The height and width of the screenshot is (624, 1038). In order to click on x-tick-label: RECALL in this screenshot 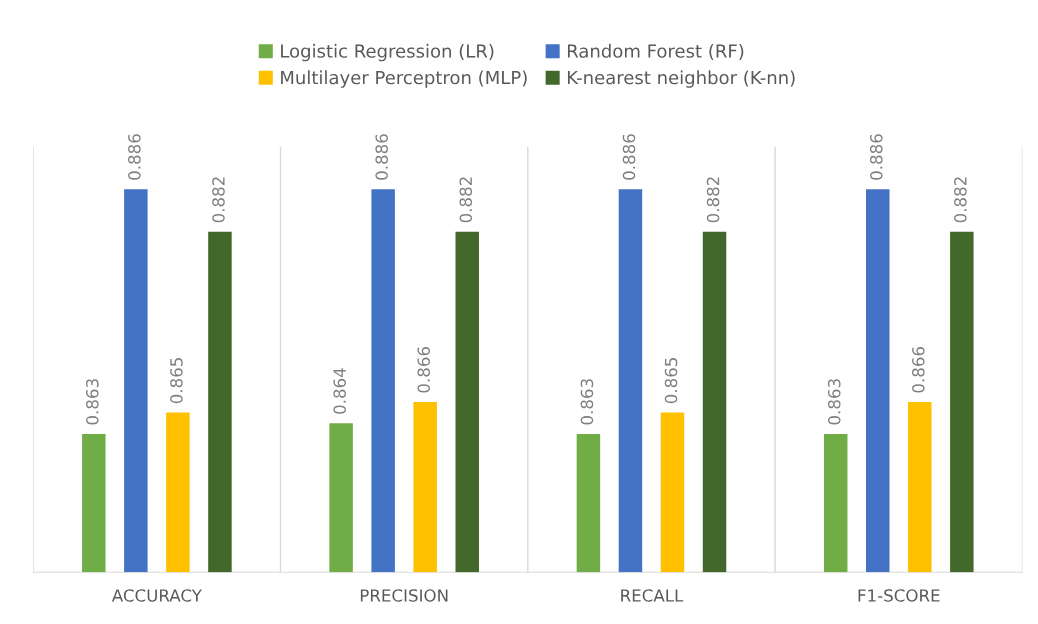, I will do `click(652, 595)`.